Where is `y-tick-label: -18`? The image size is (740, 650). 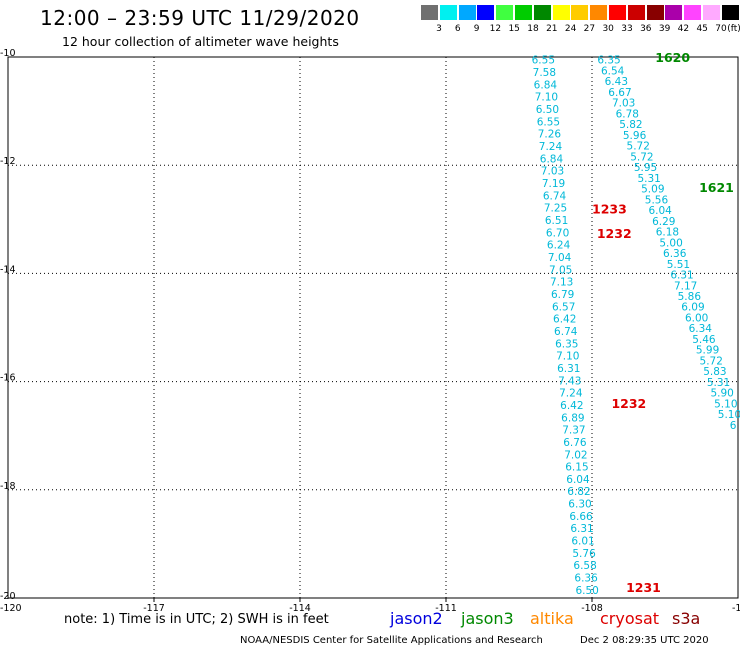 y-tick-label: -18 is located at coordinates (8, 486).